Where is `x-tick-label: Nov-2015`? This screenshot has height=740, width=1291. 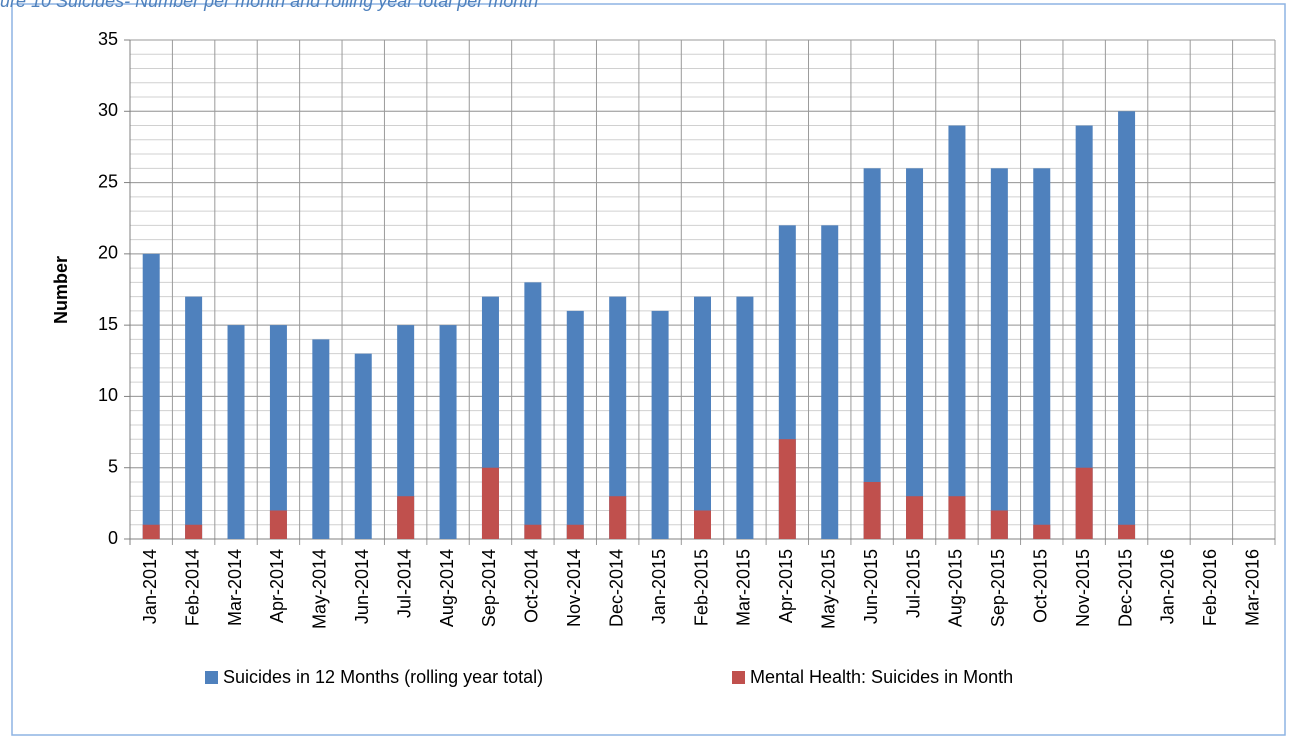
x-tick-label: Nov-2015 is located at coordinates (1083, 588).